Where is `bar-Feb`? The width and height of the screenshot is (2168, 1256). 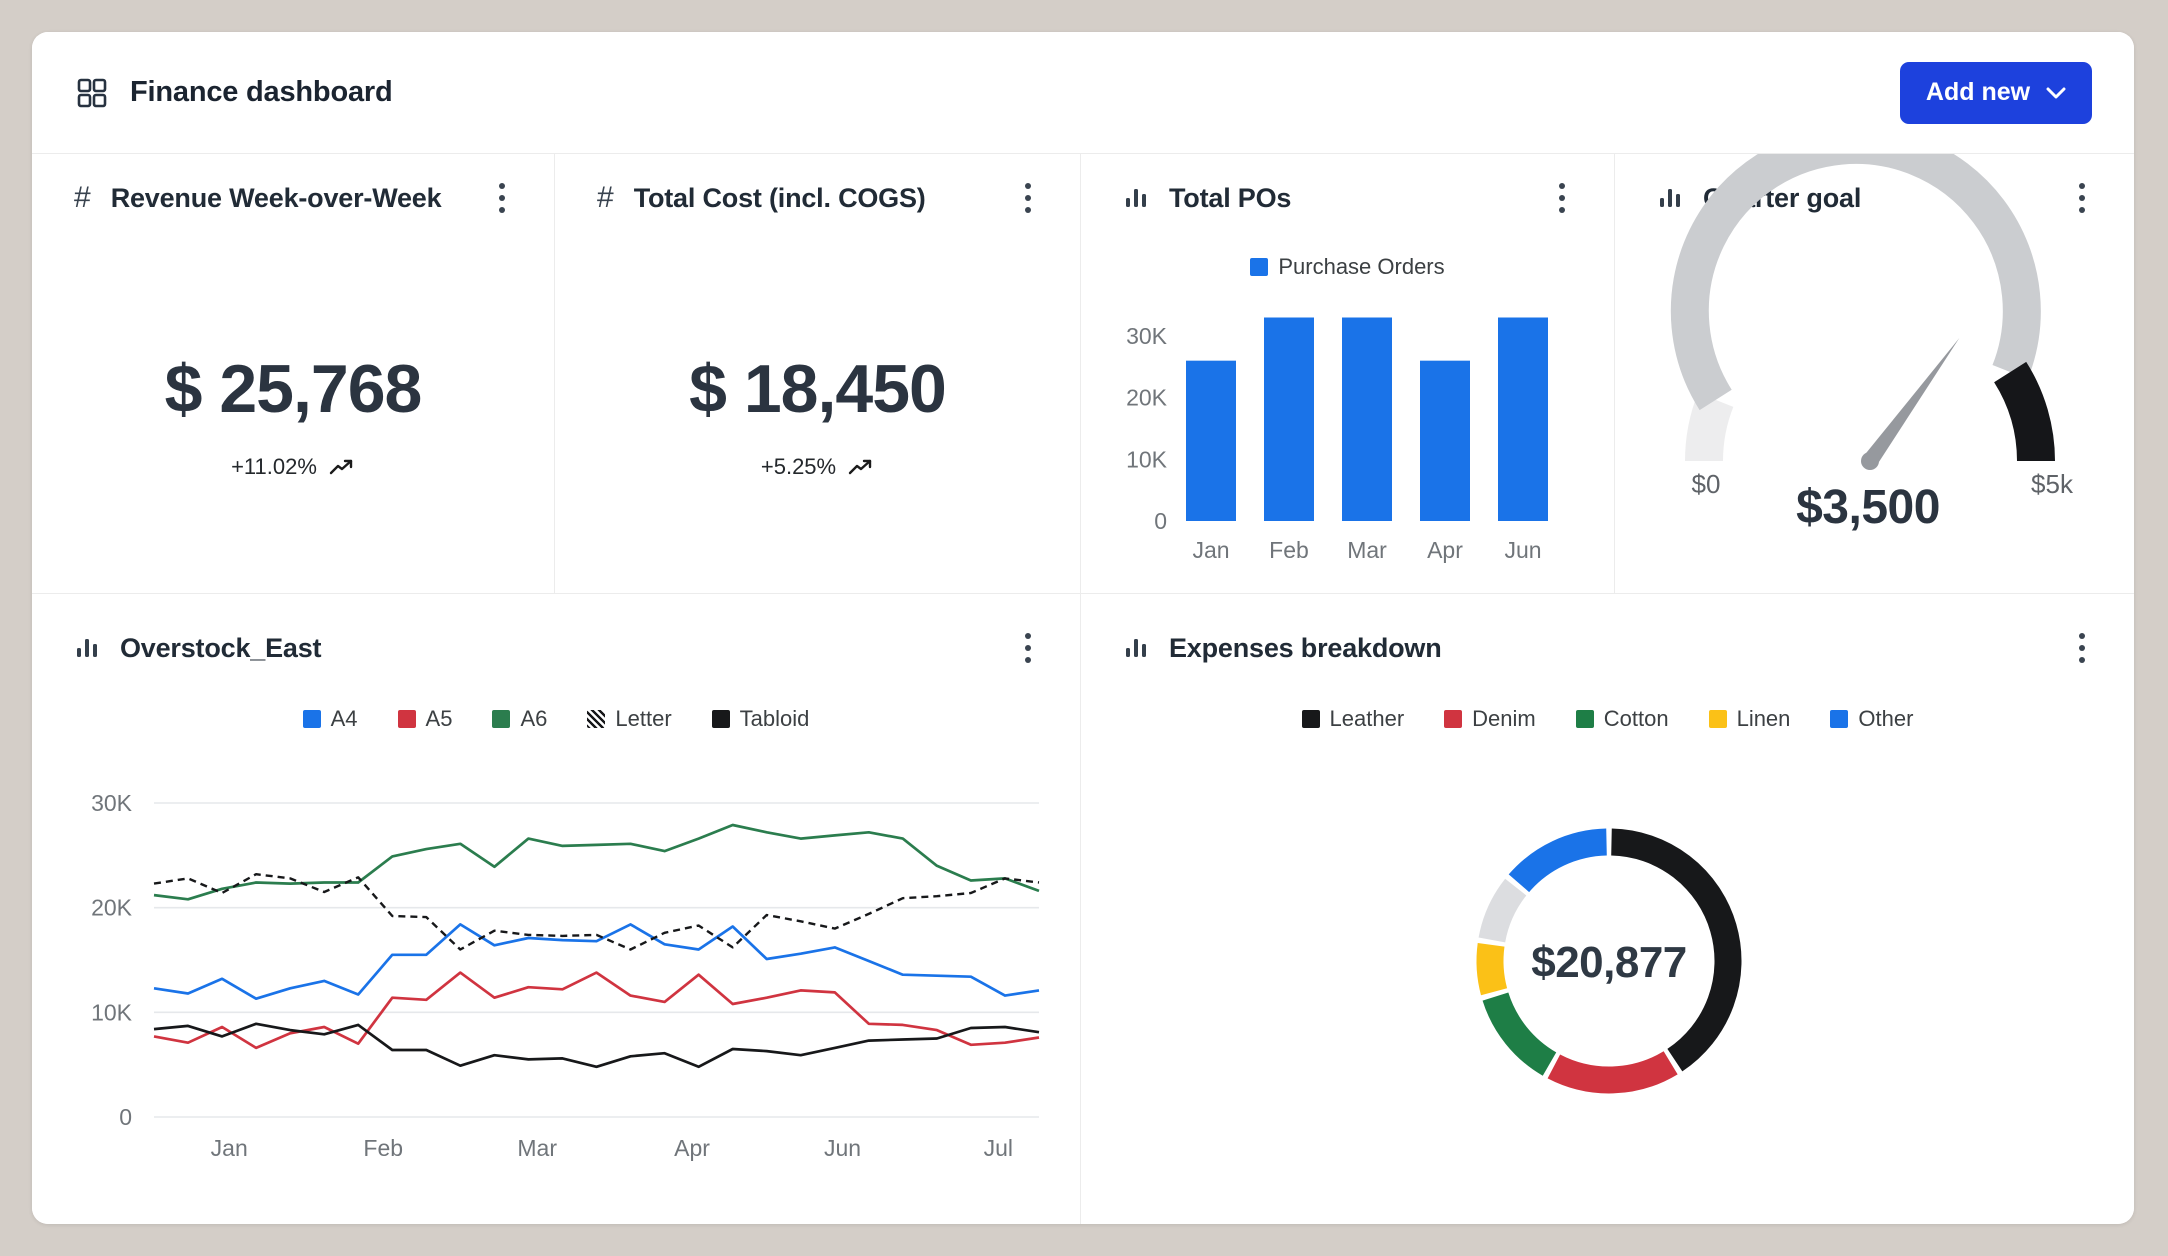
bar-Feb is located at coordinates (1289, 419).